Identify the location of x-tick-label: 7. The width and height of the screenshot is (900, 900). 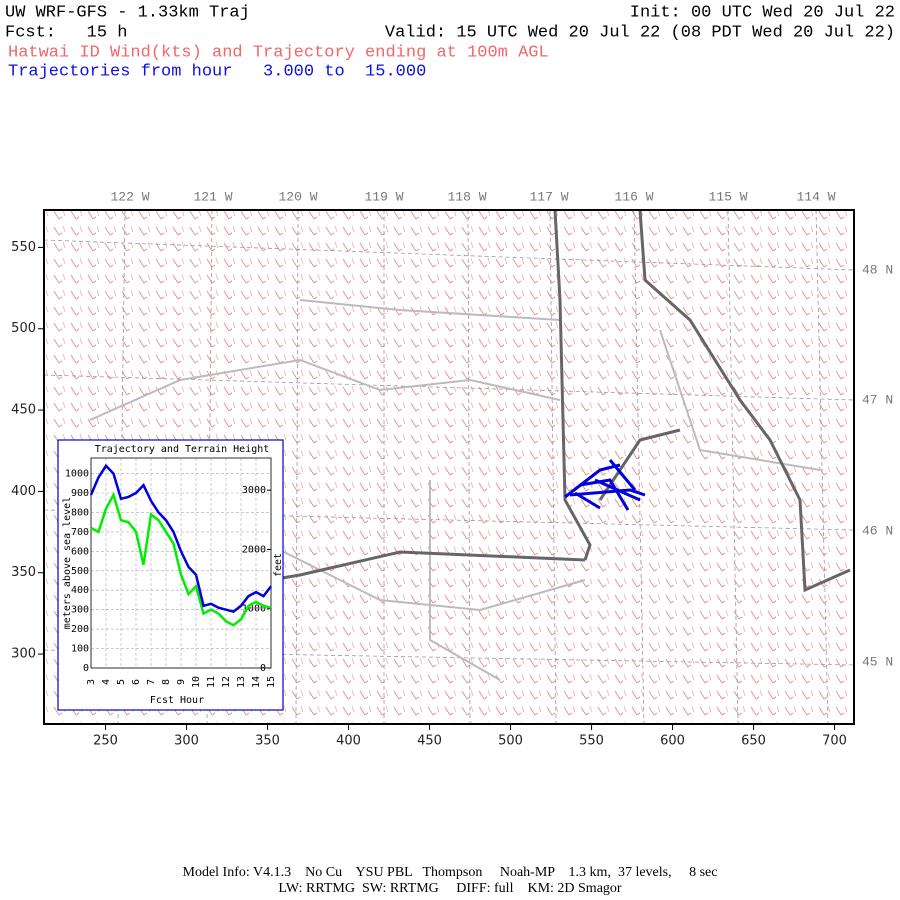
(151, 682).